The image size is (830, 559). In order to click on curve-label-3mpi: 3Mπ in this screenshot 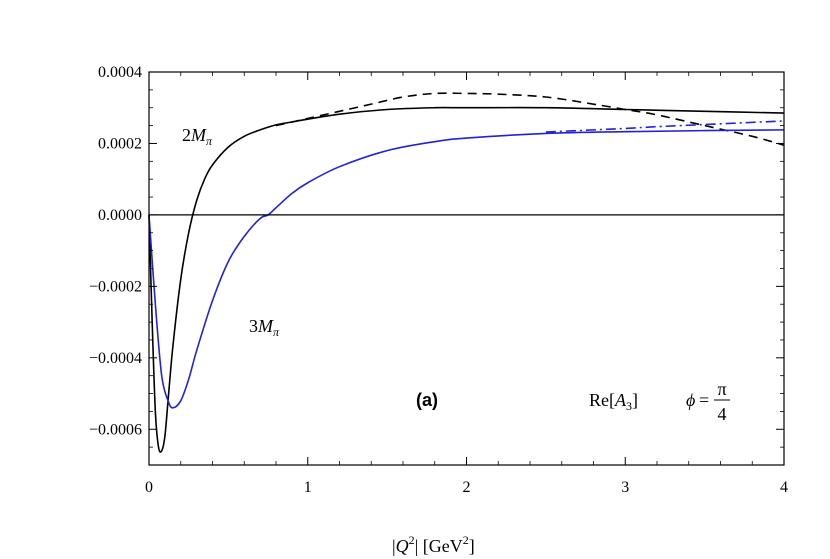, I will do `click(264, 327)`.